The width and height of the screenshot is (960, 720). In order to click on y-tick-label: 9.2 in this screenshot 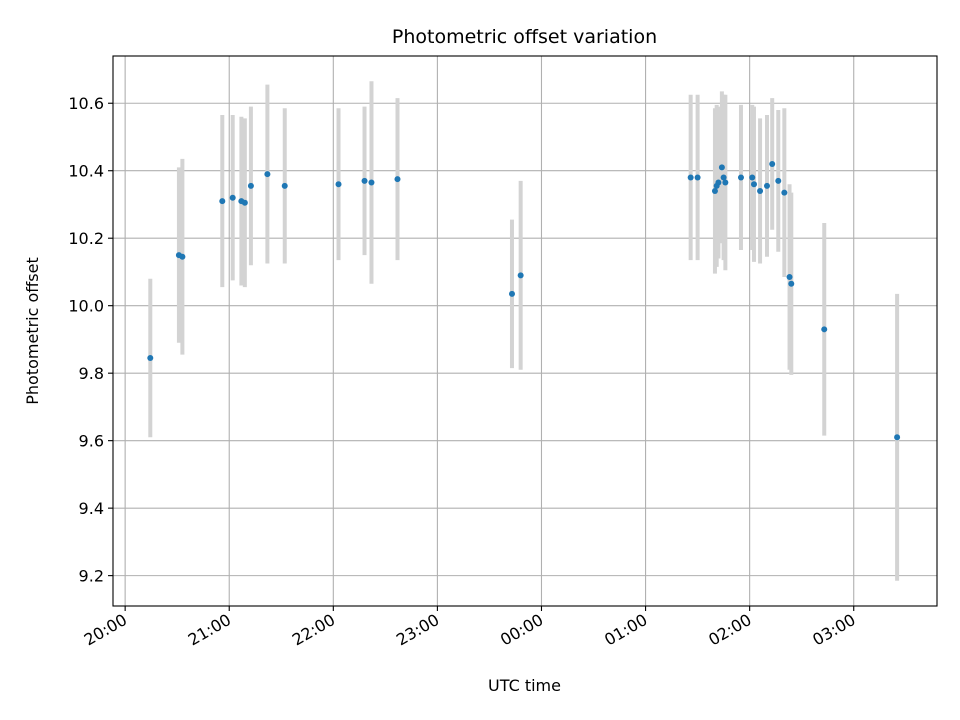, I will do `click(91, 576)`.